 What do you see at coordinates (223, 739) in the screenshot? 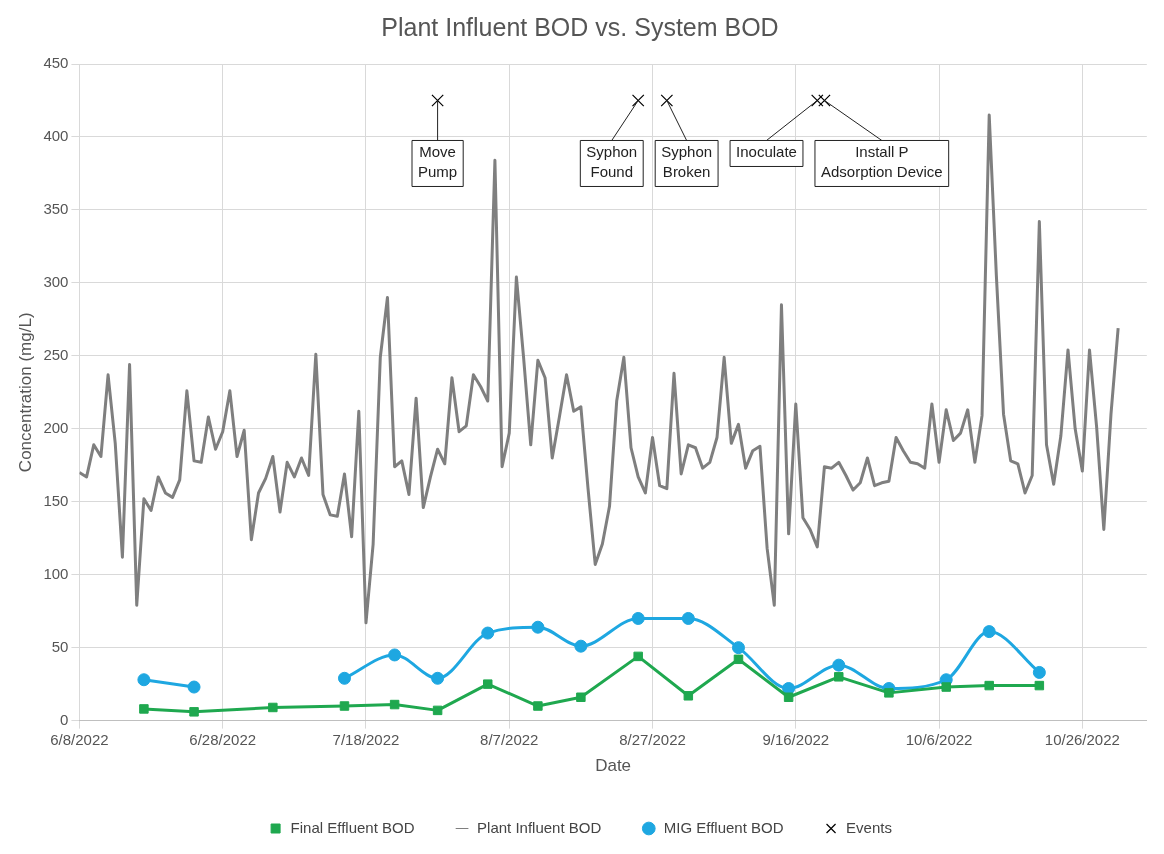
I see `x-tick-label: 6/28/2022` at bounding box center [223, 739].